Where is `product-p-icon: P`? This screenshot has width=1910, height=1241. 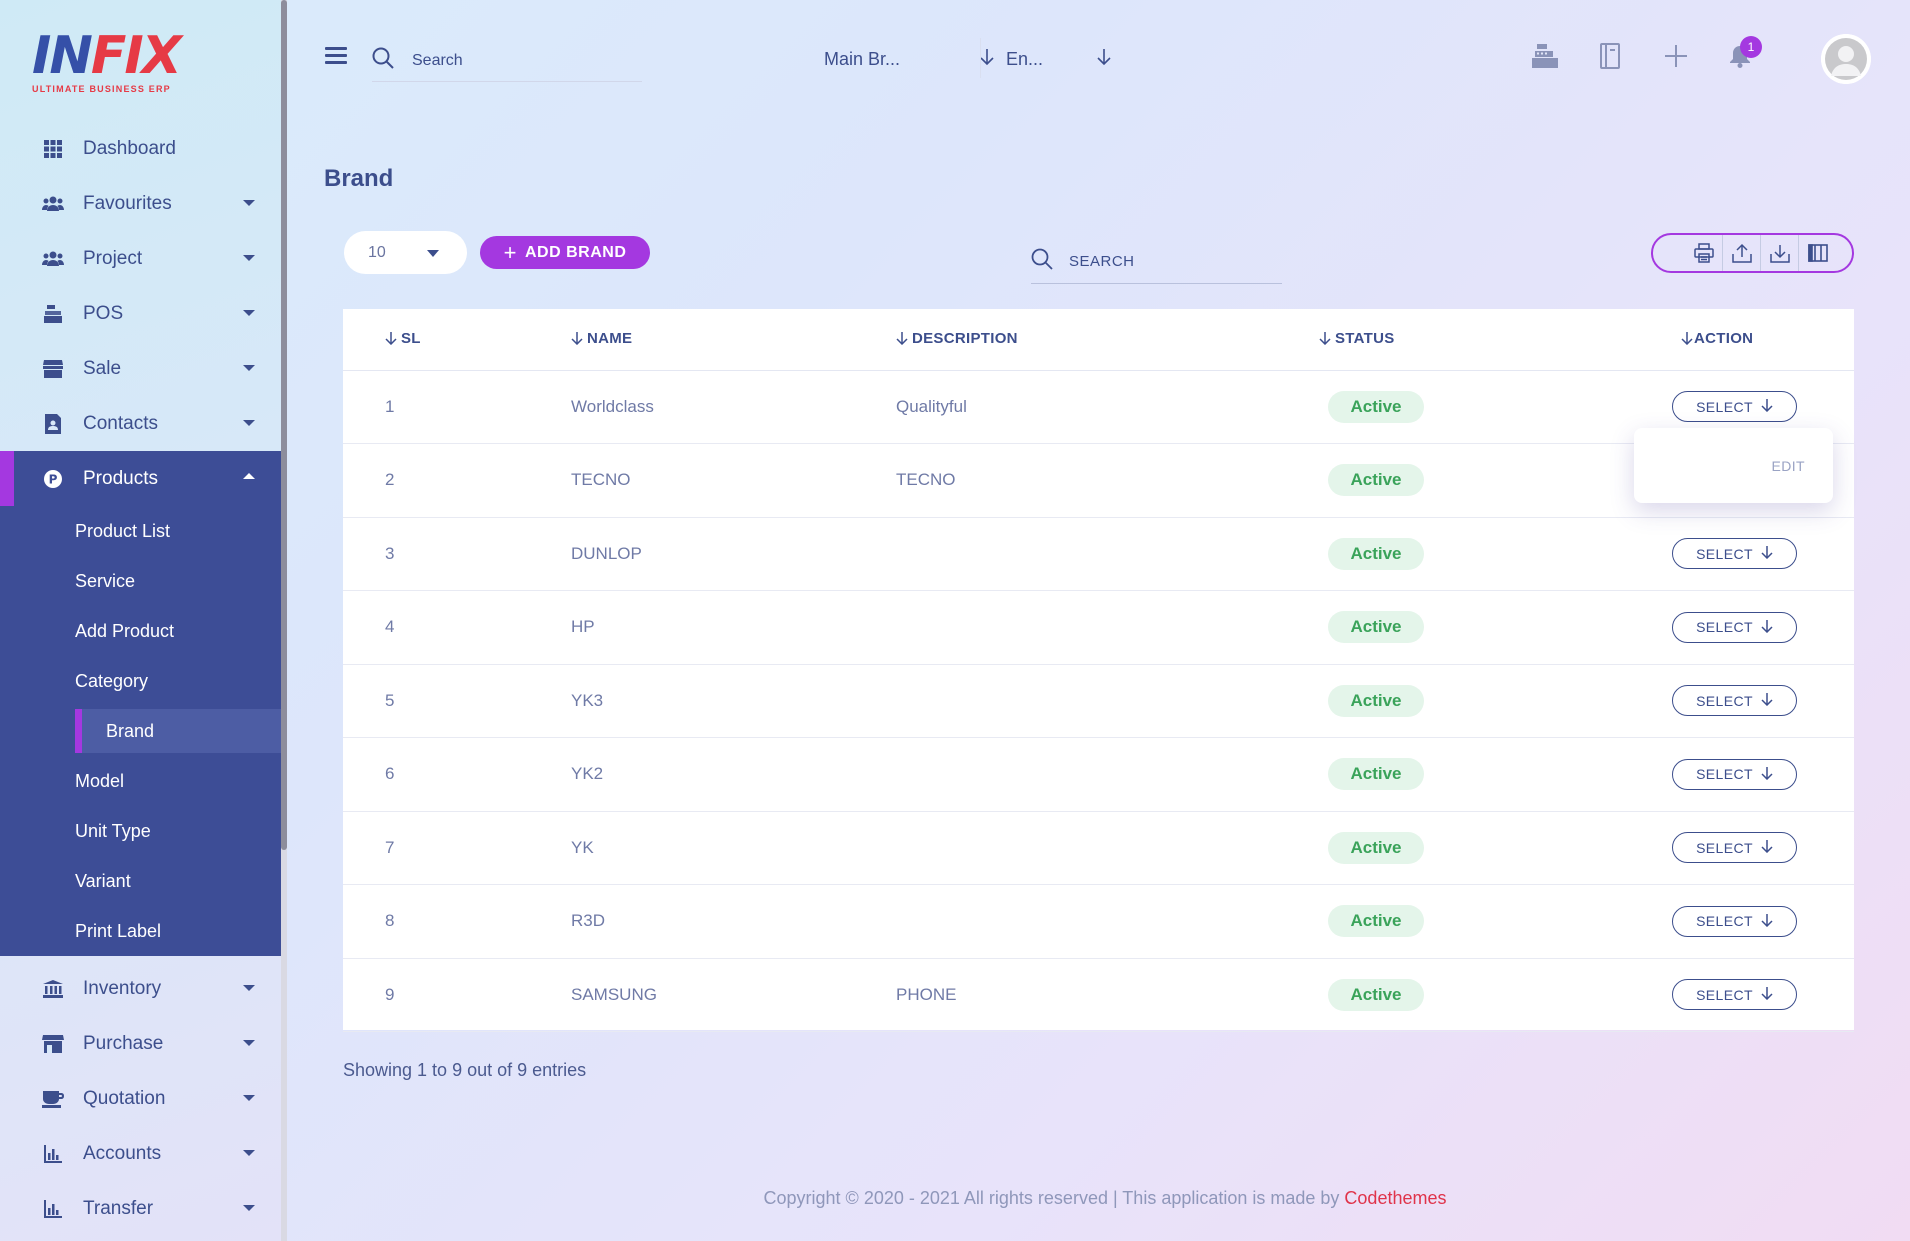 product-p-icon: P is located at coordinates (53, 479).